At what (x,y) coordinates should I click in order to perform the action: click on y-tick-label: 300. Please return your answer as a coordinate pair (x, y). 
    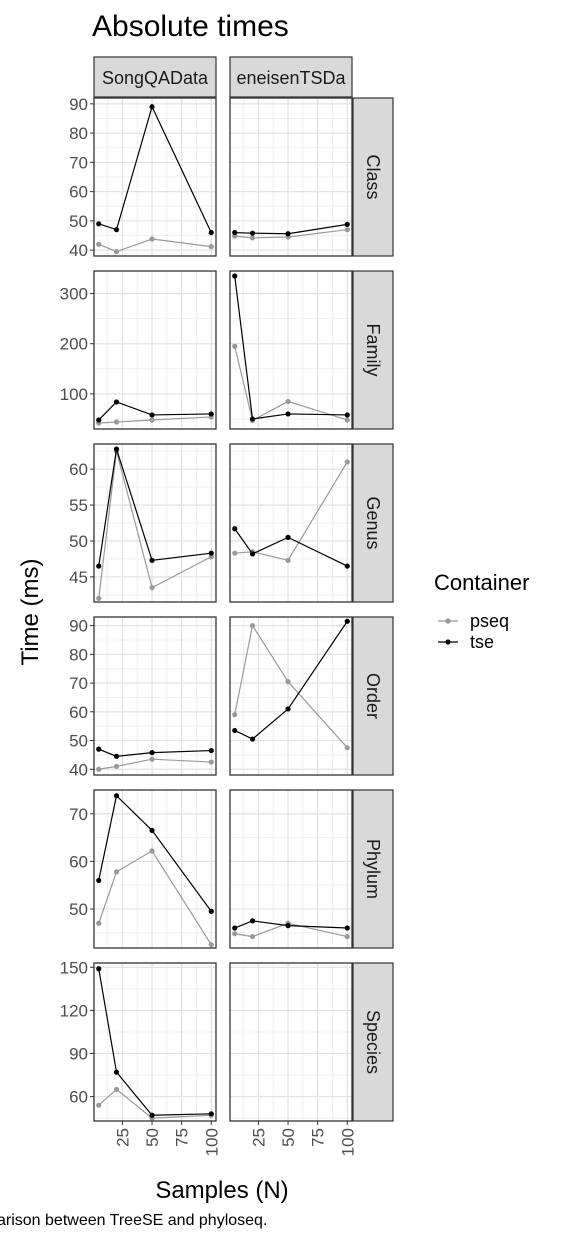
    Looking at the image, I should click on (74, 294).